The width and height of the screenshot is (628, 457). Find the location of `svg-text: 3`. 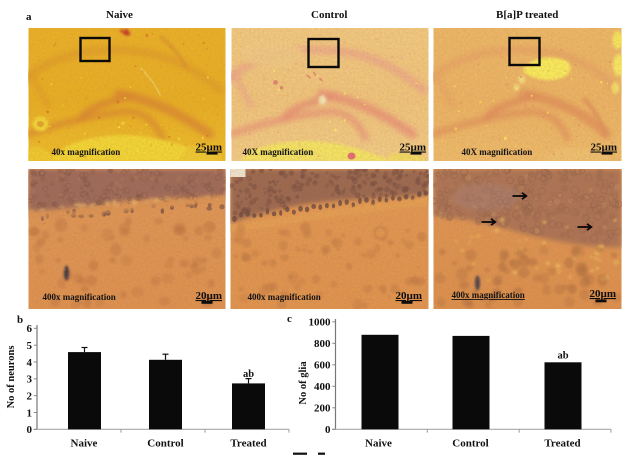

svg-text: 3 is located at coordinates (30, 380).